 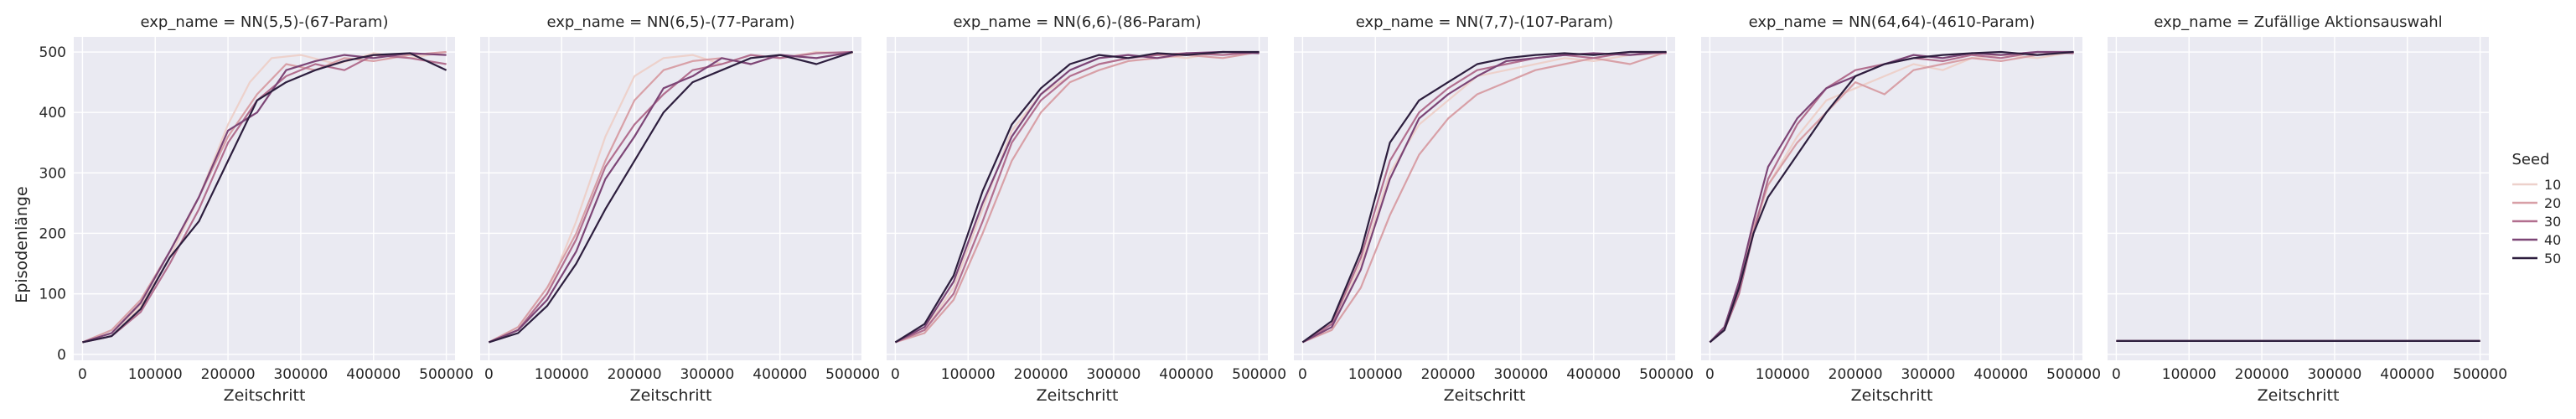 What do you see at coordinates (1484, 22) in the screenshot?
I see `panel-title: exp_name = NN(7,7)-(107-Param)` at bounding box center [1484, 22].